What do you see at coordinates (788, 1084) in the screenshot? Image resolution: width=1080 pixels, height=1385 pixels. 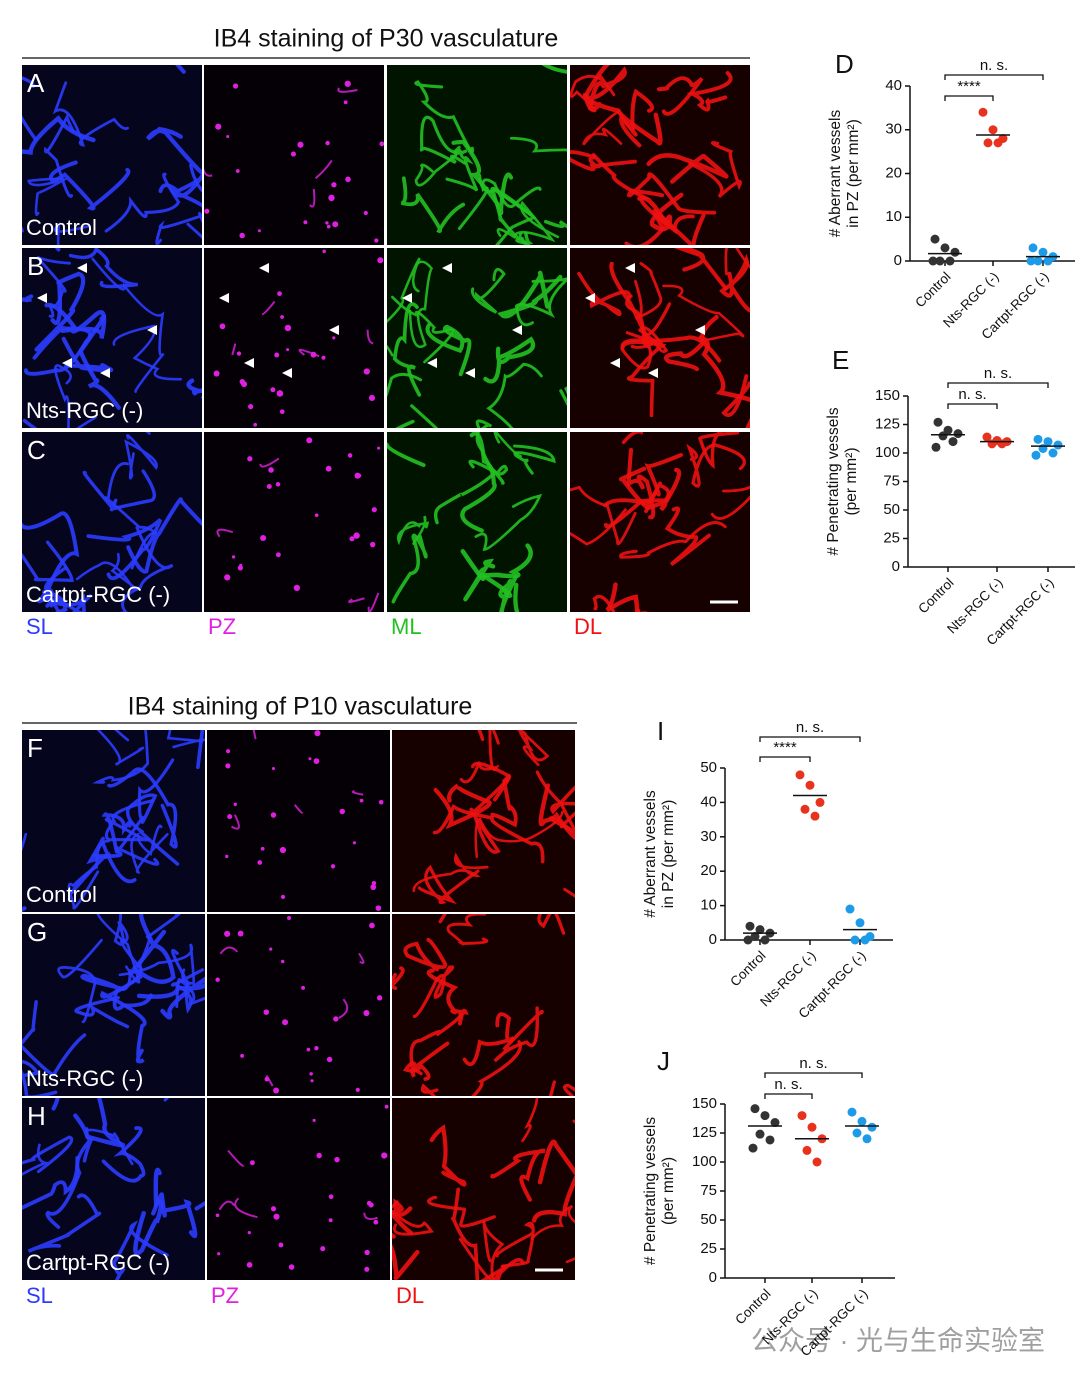 I see `significance-label: n. s.` at bounding box center [788, 1084].